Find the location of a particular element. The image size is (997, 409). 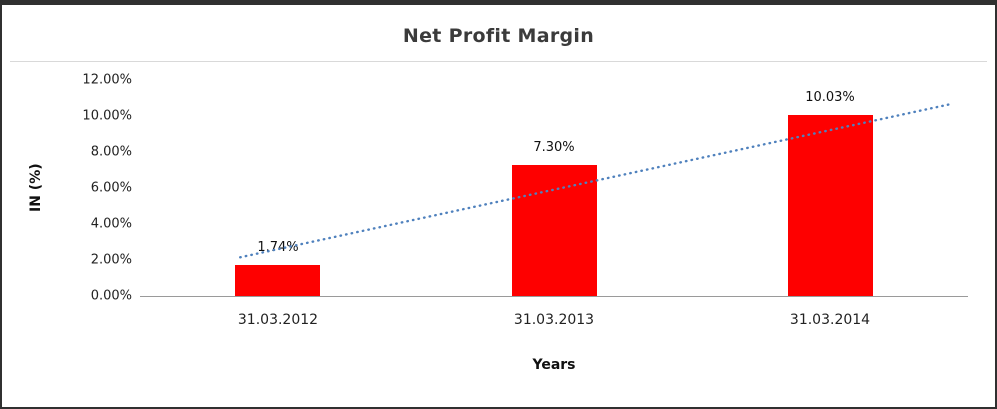

y-axis-tick-label: 10.00% is located at coordinates (107, 116).